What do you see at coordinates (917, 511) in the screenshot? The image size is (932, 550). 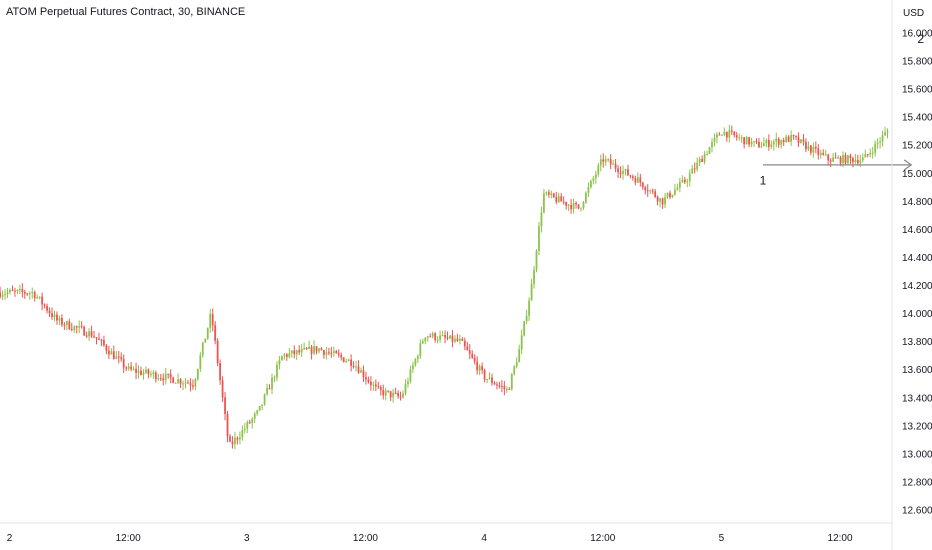 I see `price-tick-label: 12.600` at bounding box center [917, 511].